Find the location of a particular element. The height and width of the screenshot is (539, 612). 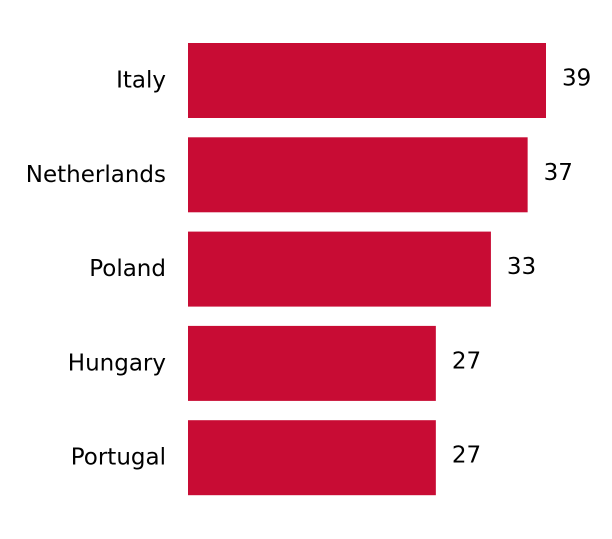

value-label-poland: 33 is located at coordinates (521, 267).